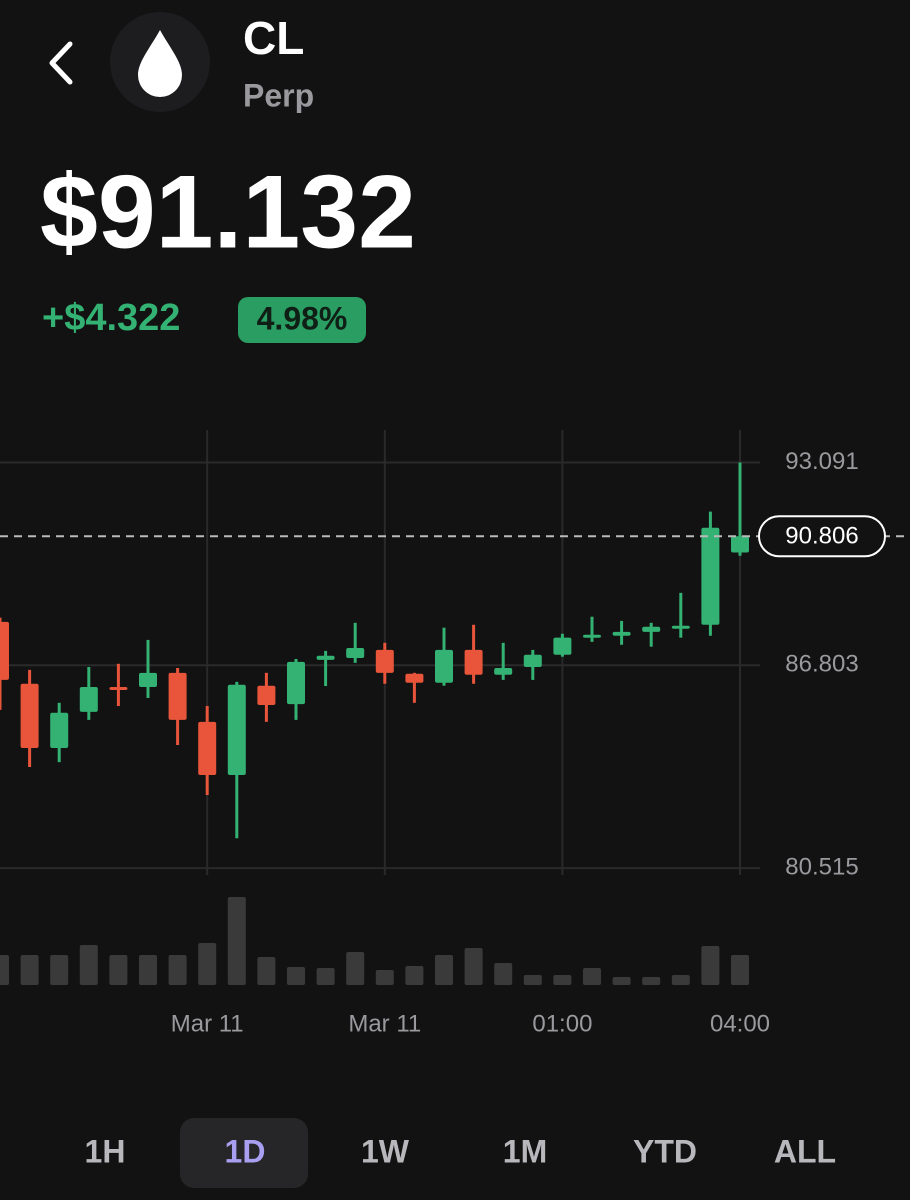  What do you see at coordinates (228, 212) in the screenshot?
I see `price: $91.132` at bounding box center [228, 212].